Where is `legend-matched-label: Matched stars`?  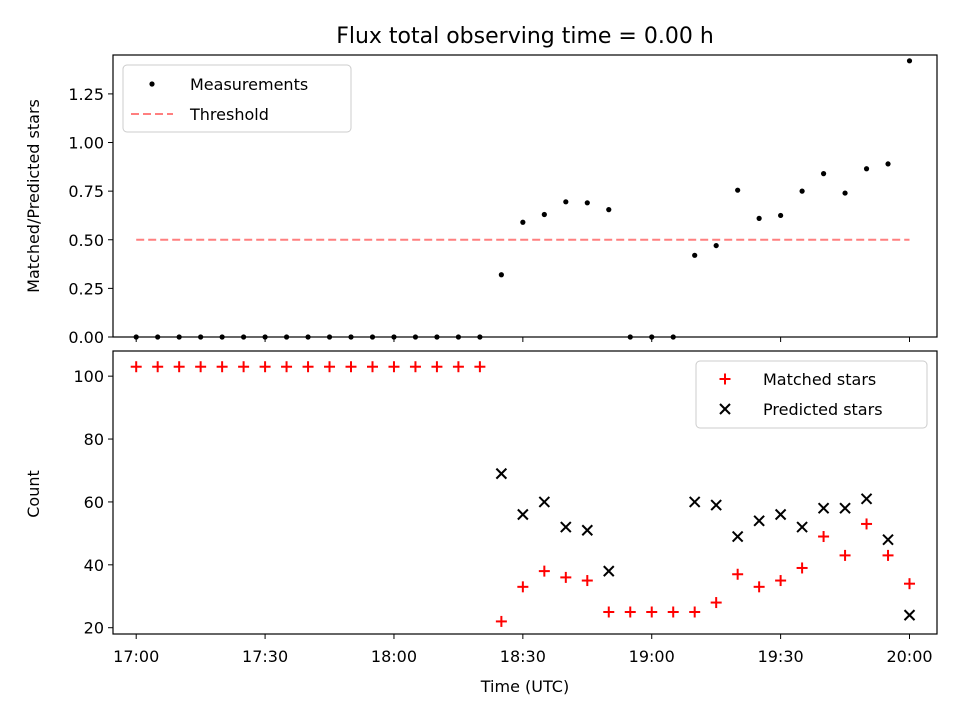 legend-matched-label: Matched stars is located at coordinates (819, 379).